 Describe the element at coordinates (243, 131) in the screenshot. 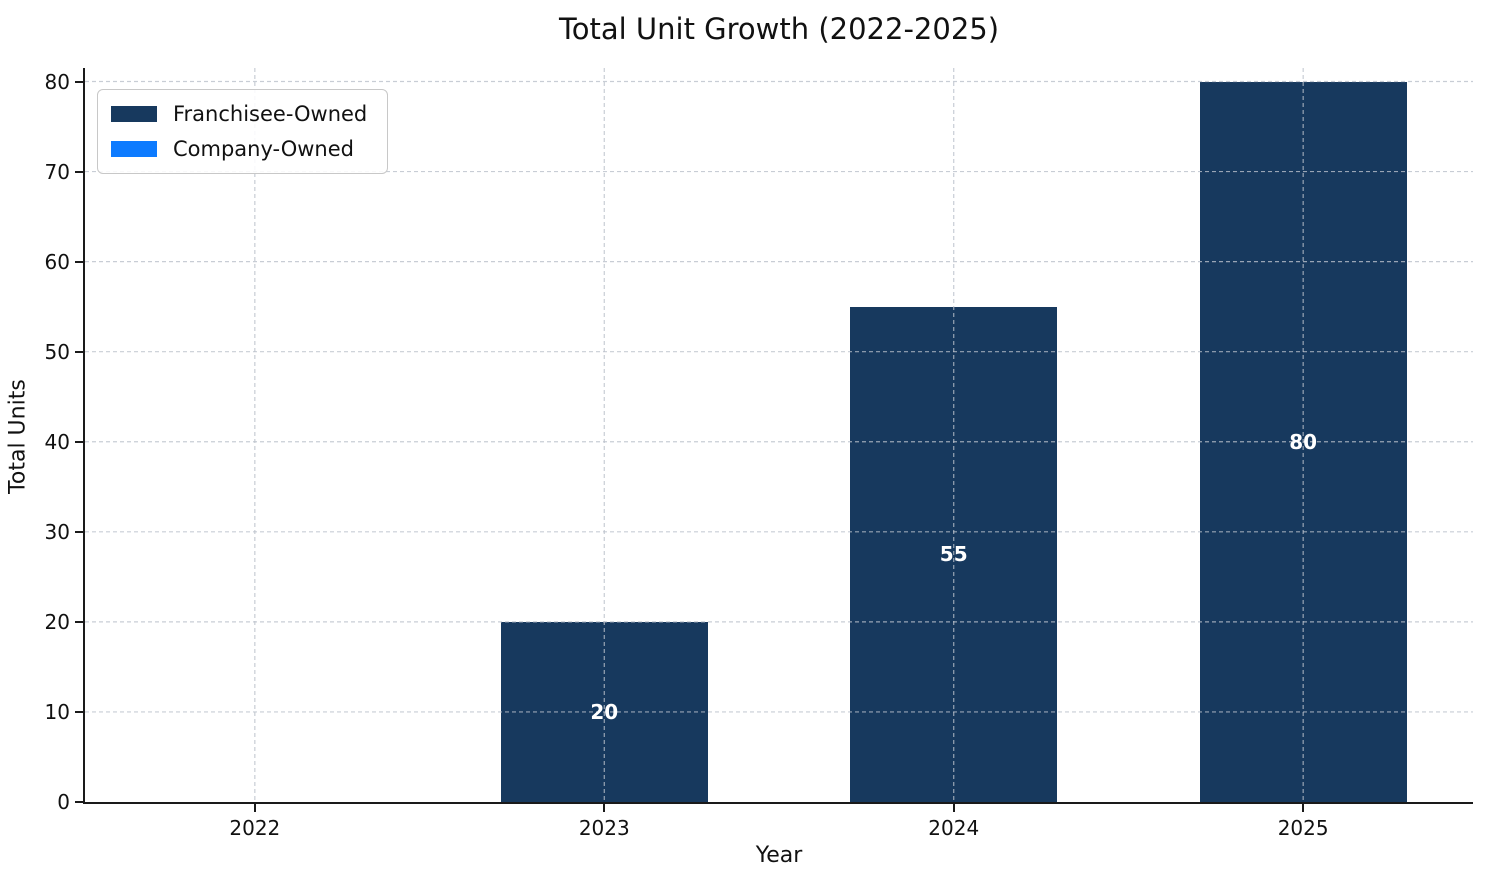

I see `legend: Franchisee-Owned Company-Owned` at that location.